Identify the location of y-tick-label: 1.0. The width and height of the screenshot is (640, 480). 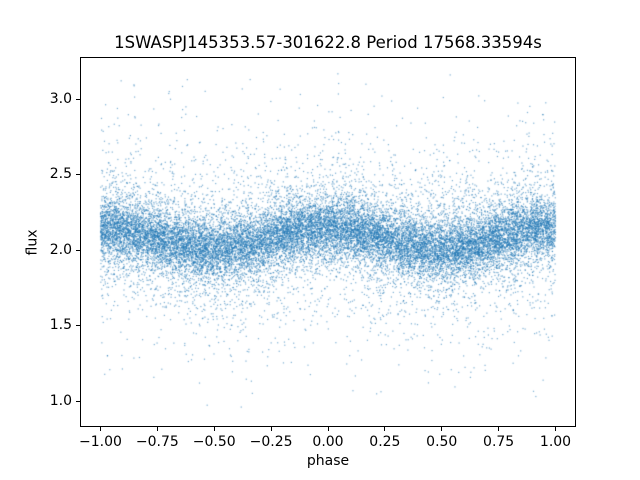
(60, 400).